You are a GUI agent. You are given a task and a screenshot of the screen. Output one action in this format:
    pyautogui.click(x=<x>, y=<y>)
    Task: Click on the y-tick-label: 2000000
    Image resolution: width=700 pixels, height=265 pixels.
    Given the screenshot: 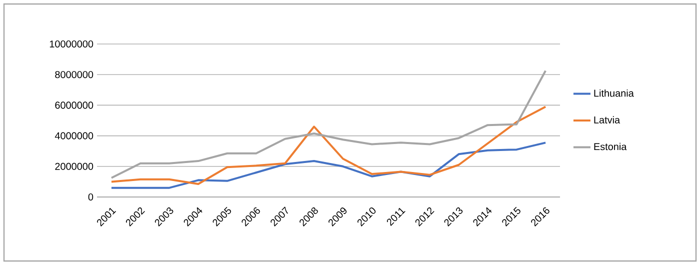 What is the action you would take?
    pyautogui.click(x=74, y=166)
    